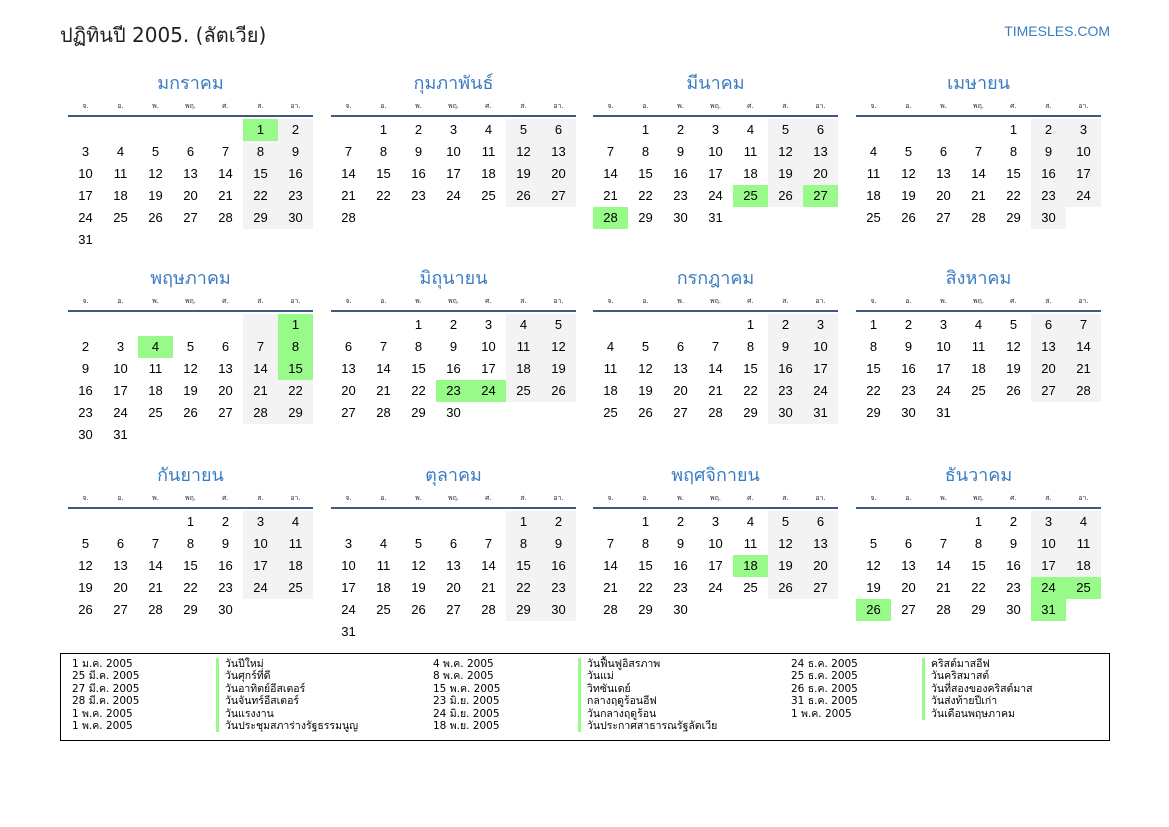 The width and height of the screenshot is (1169, 827). Describe the element at coordinates (453, 565) in the screenshot. I see `day-cell: 13` at that location.